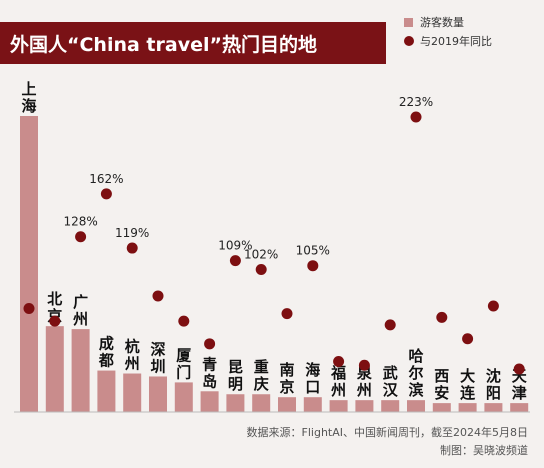  I want to click on yoy-data-label: 109%, so click(235, 246).